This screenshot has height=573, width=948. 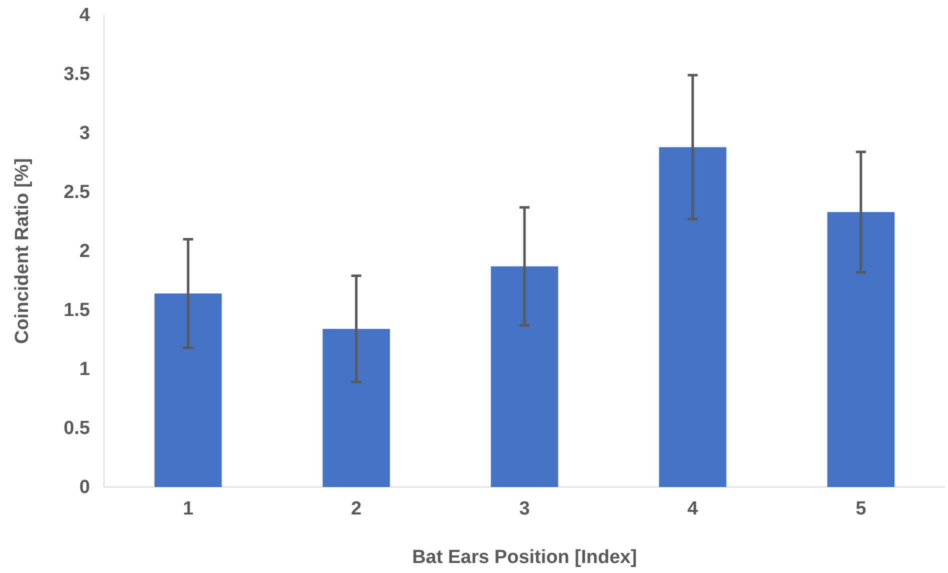 I want to click on y-tick-label: 4, so click(x=84, y=15).